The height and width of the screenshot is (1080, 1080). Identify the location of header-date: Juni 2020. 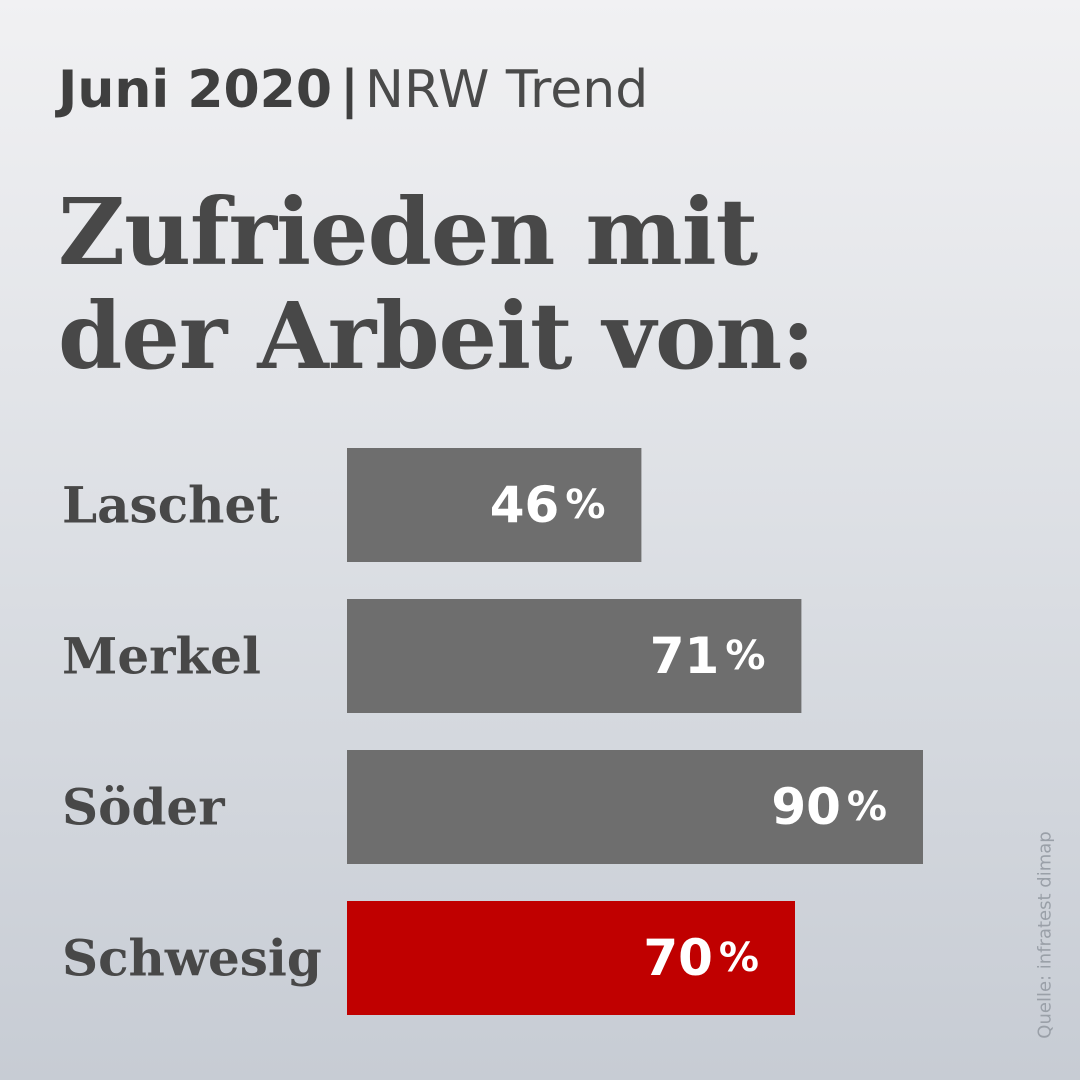
(195, 90).